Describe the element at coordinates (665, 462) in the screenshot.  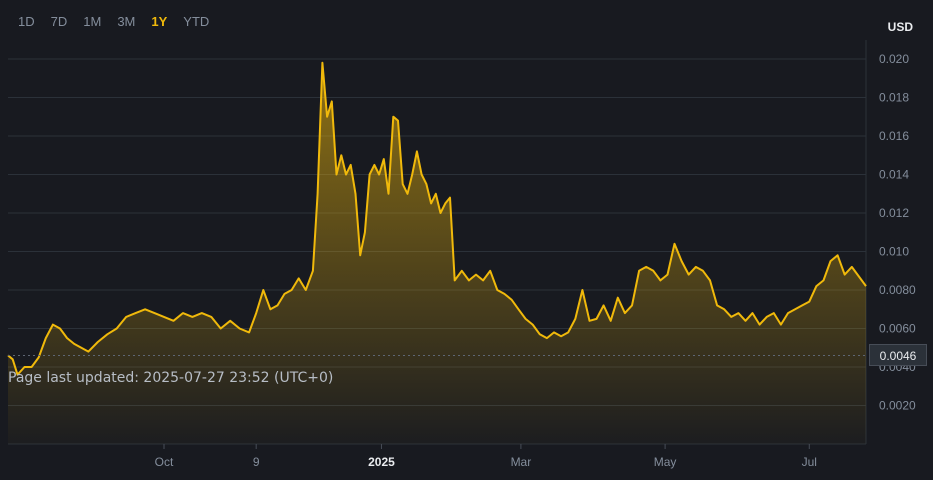
I see `x-tick-label: May` at that location.